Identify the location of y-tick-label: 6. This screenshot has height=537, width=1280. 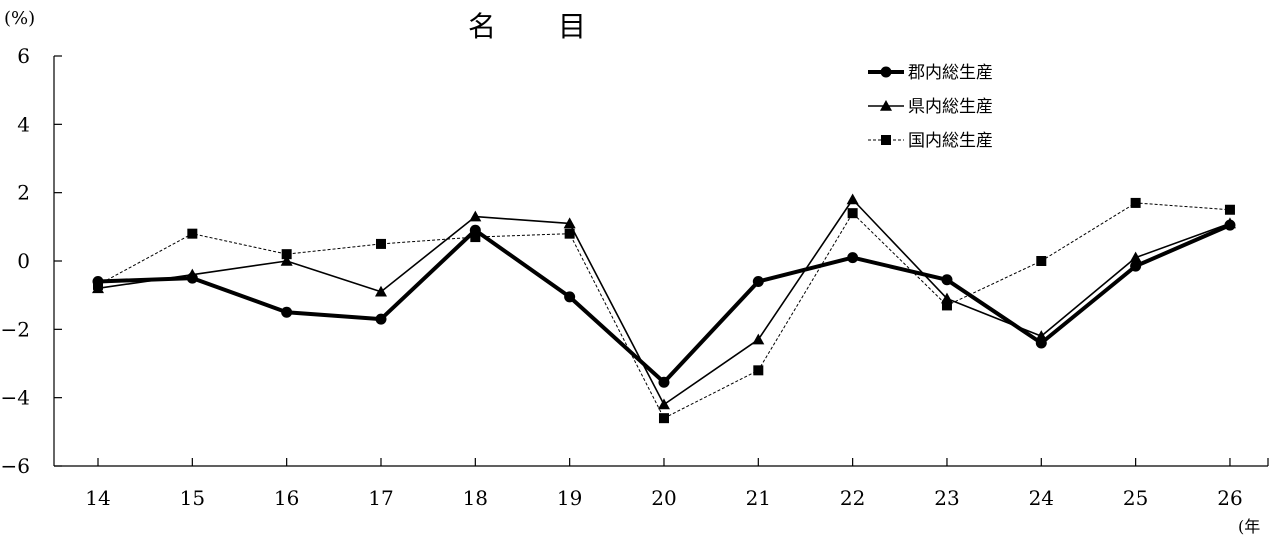
(23, 56).